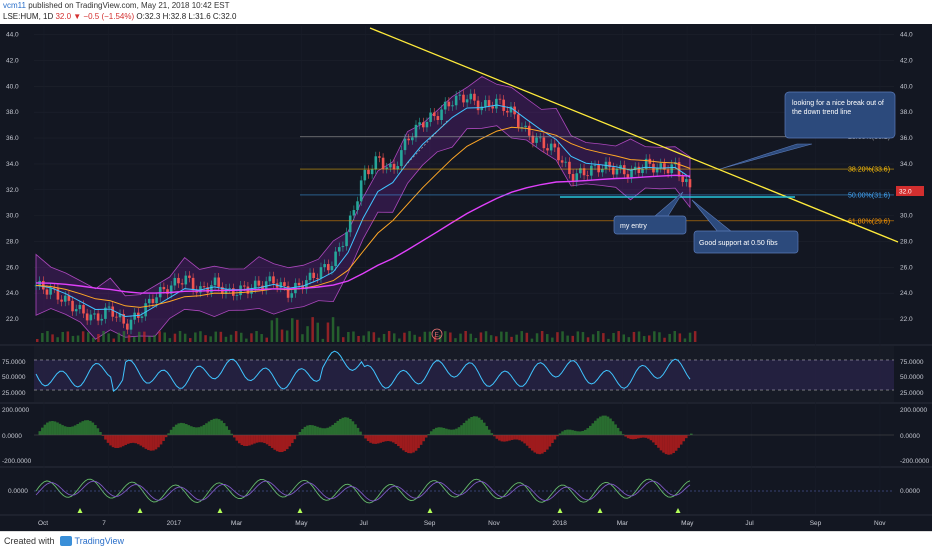  I want to click on symbol-label: LSE:HUM, 1D, so click(28, 16).